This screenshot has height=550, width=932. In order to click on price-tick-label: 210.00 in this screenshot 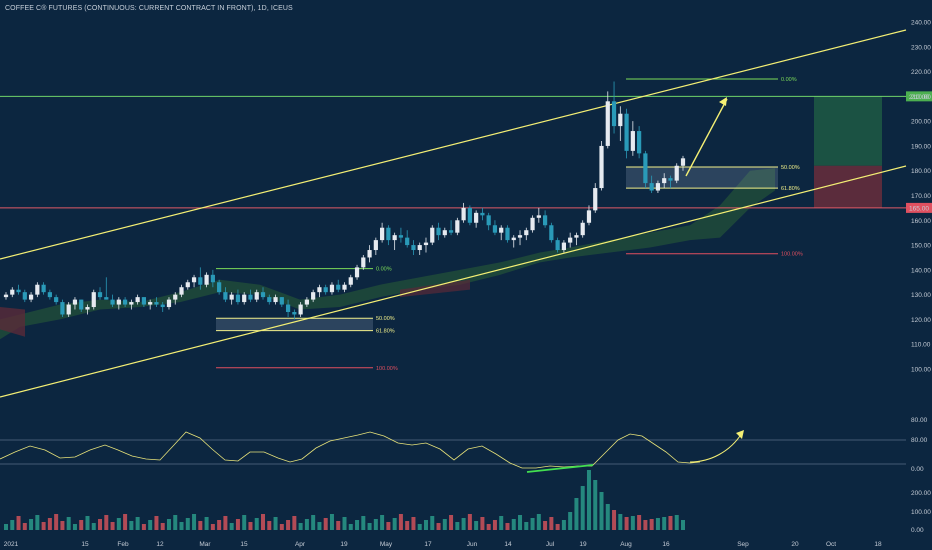, I will do `click(921, 97)`.